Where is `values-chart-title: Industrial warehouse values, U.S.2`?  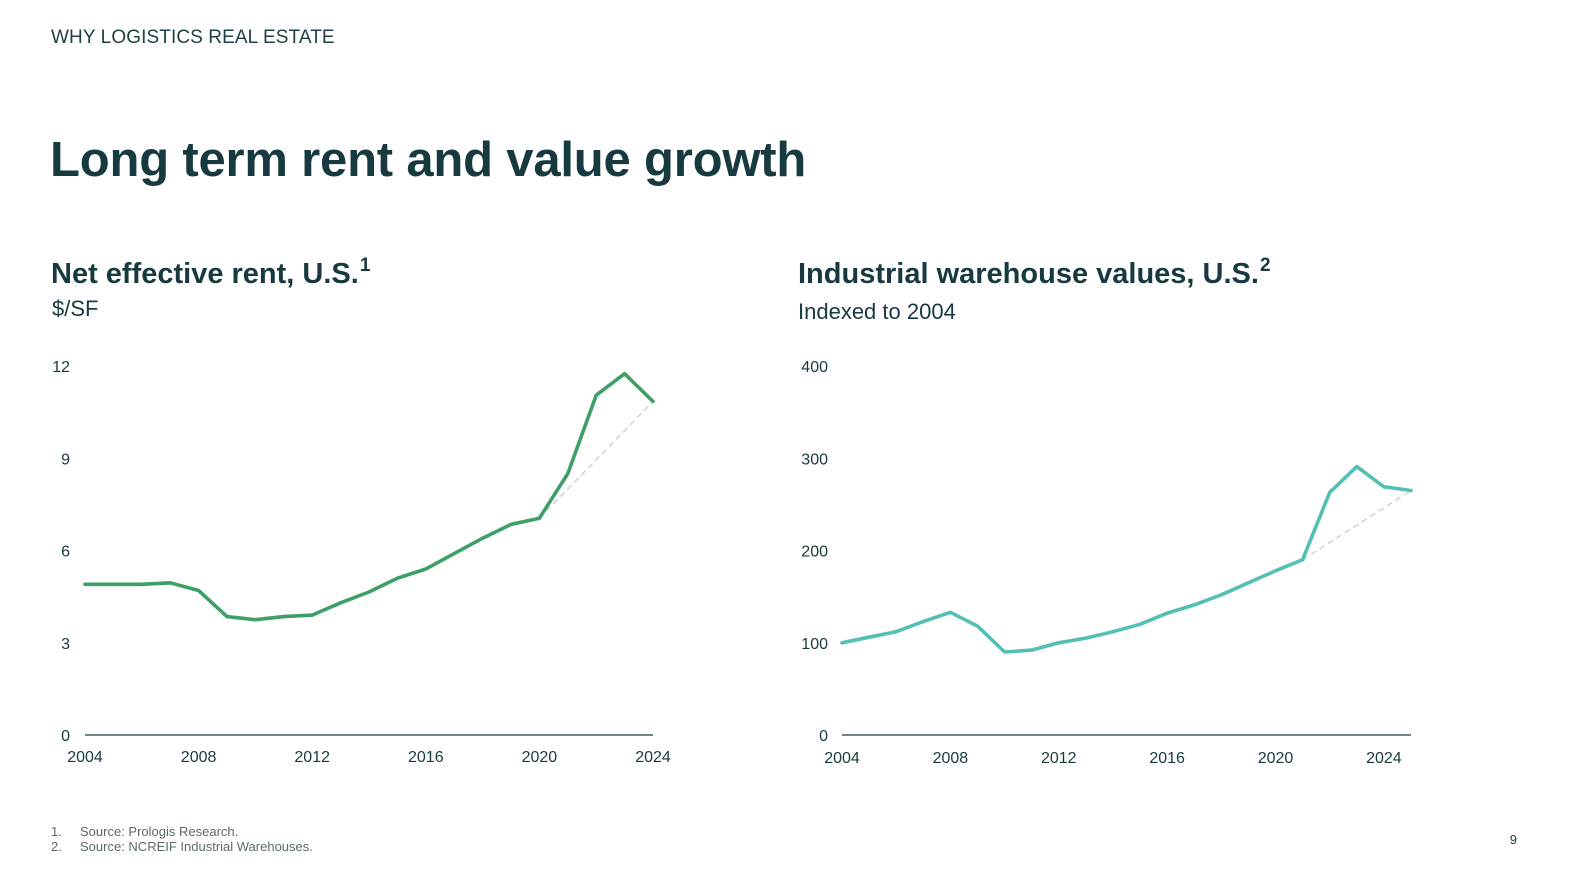 values-chart-title: Industrial warehouse values, U.S.2 is located at coordinates (1034, 273).